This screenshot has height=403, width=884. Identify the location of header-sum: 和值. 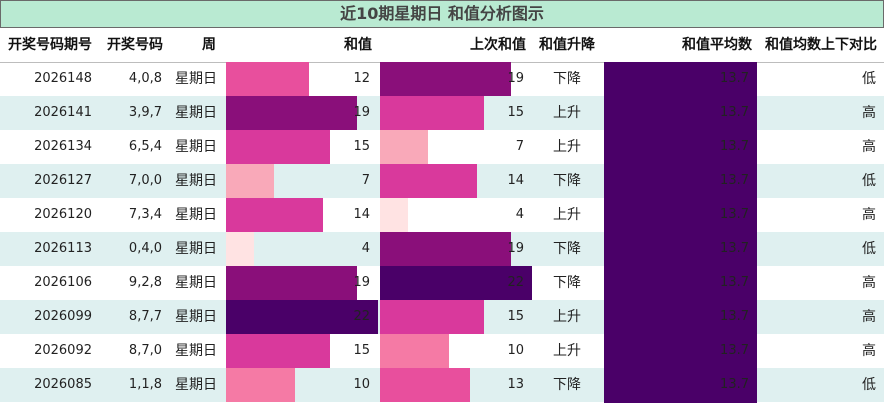
(358, 45).